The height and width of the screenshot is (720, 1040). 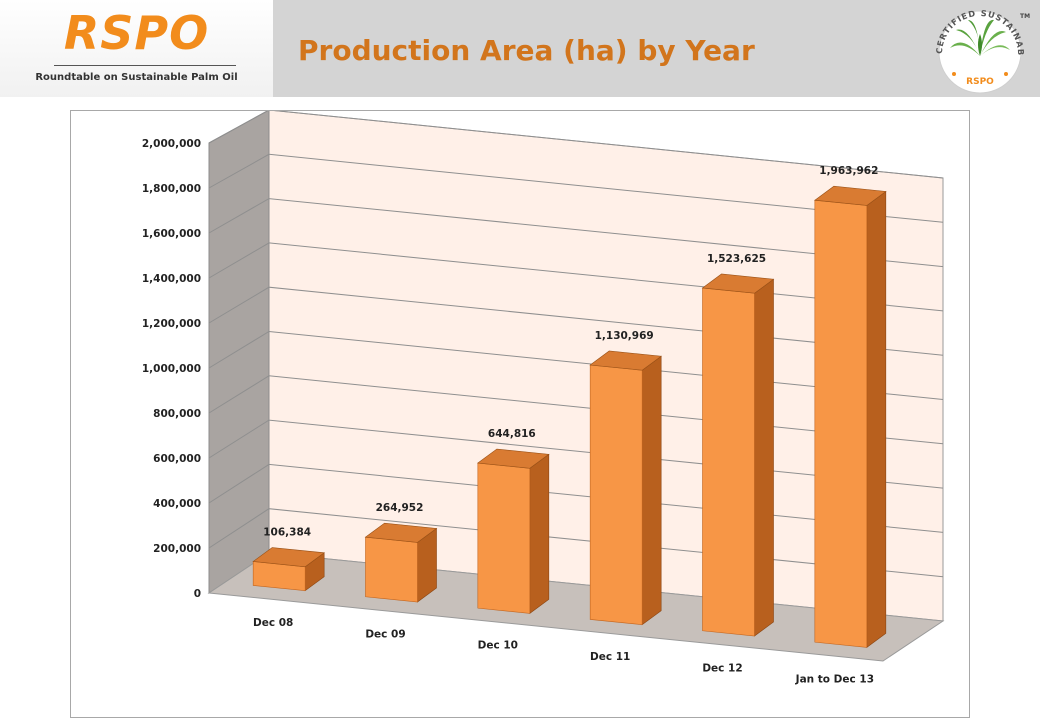 What do you see at coordinates (171, 234) in the screenshot?
I see `y-tick-label: 1,600,000` at bounding box center [171, 234].